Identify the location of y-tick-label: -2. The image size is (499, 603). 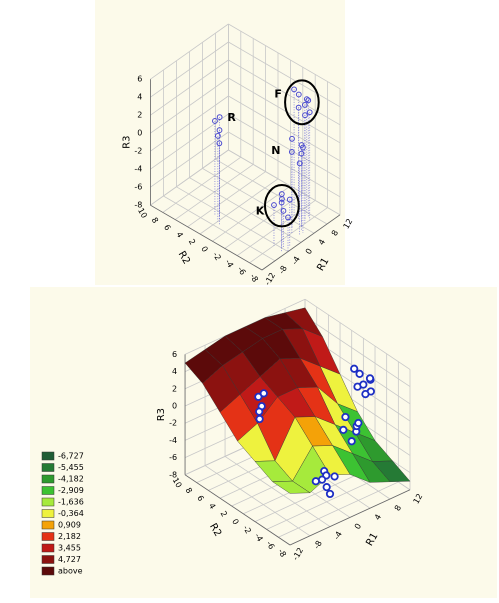
(247, 529).